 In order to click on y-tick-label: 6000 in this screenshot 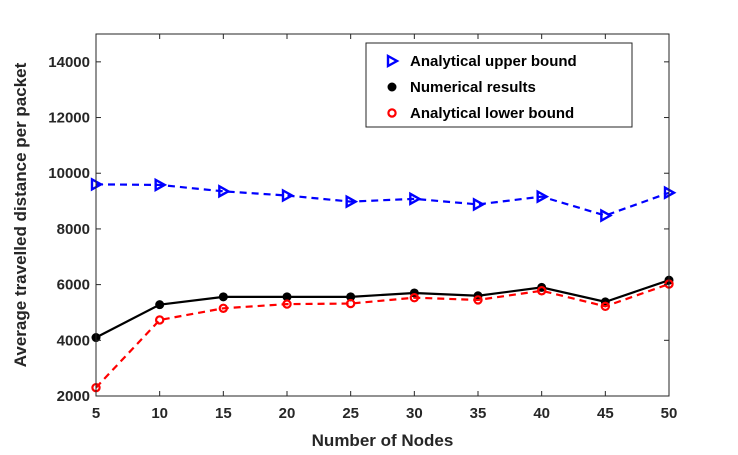, I will do `click(73, 285)`.